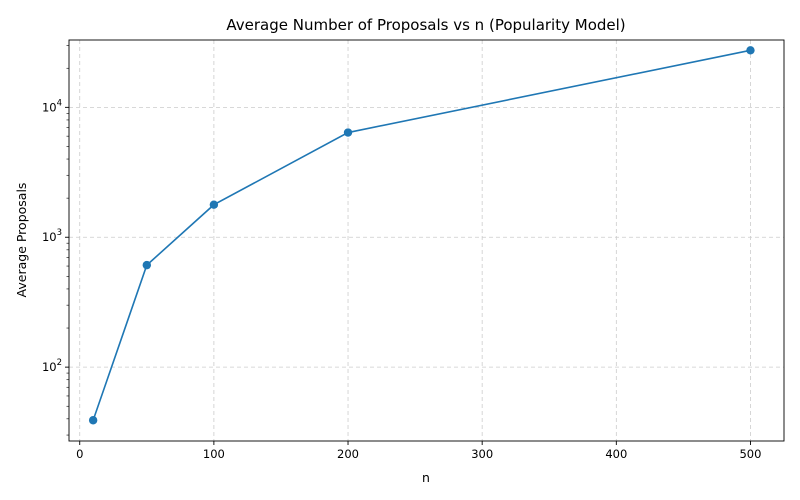 The width and height of the screenshot is (800, 500). What do you see at coordinates (52, 106) in the screenshot?
I see `y-tick-label: 10⁴` at bounding box center [52, 106].